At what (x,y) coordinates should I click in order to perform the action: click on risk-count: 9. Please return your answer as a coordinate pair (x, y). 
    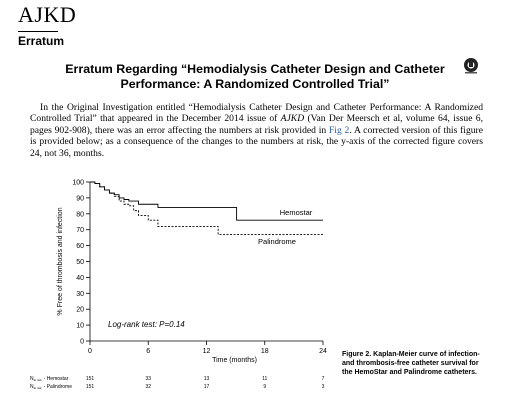
    Looking at the image, I should click on (264, 387).